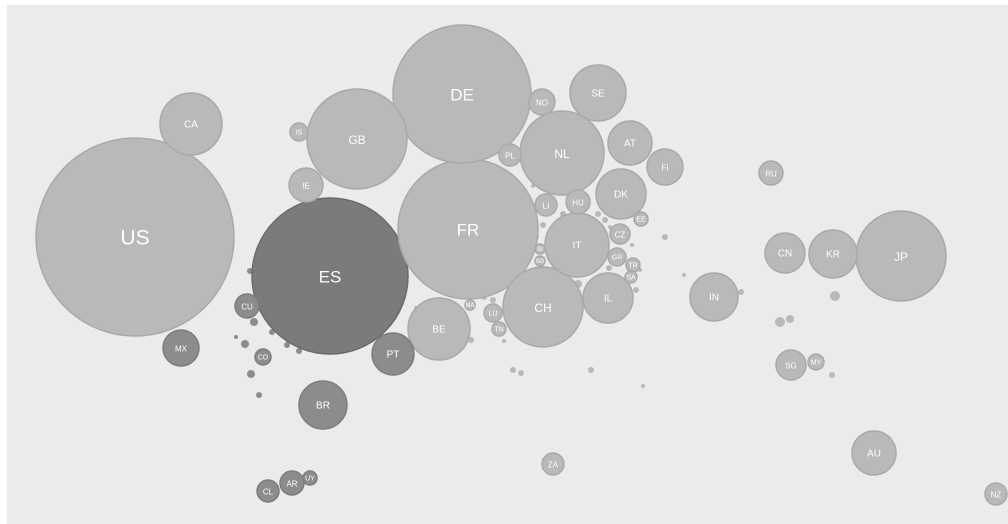 The width and height of the screenshot is (1008, 524). Describe the element at coordinates (468, 229) in the screenshot. I see `bubble-fr: FR` at that location.